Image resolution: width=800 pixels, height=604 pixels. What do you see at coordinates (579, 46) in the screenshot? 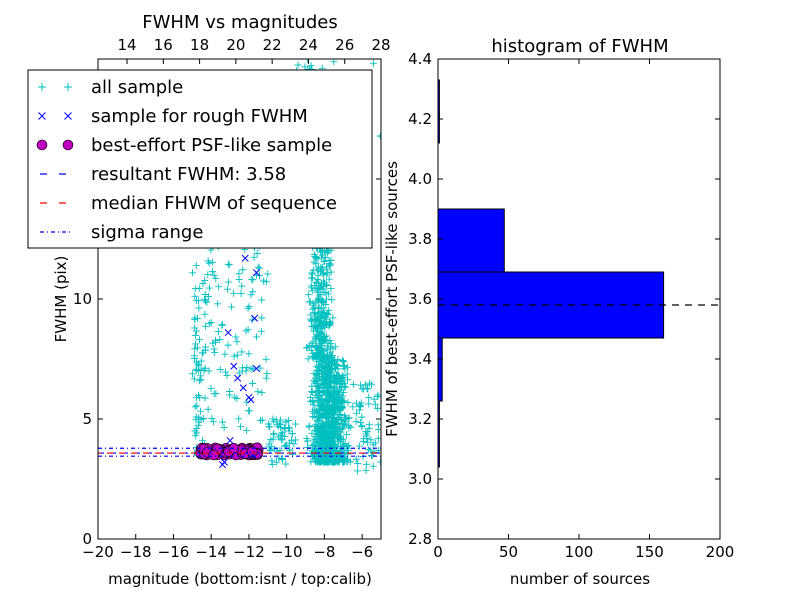
I see `right-chart-title: histogram of FWHM` at bounding box center [579, 46].